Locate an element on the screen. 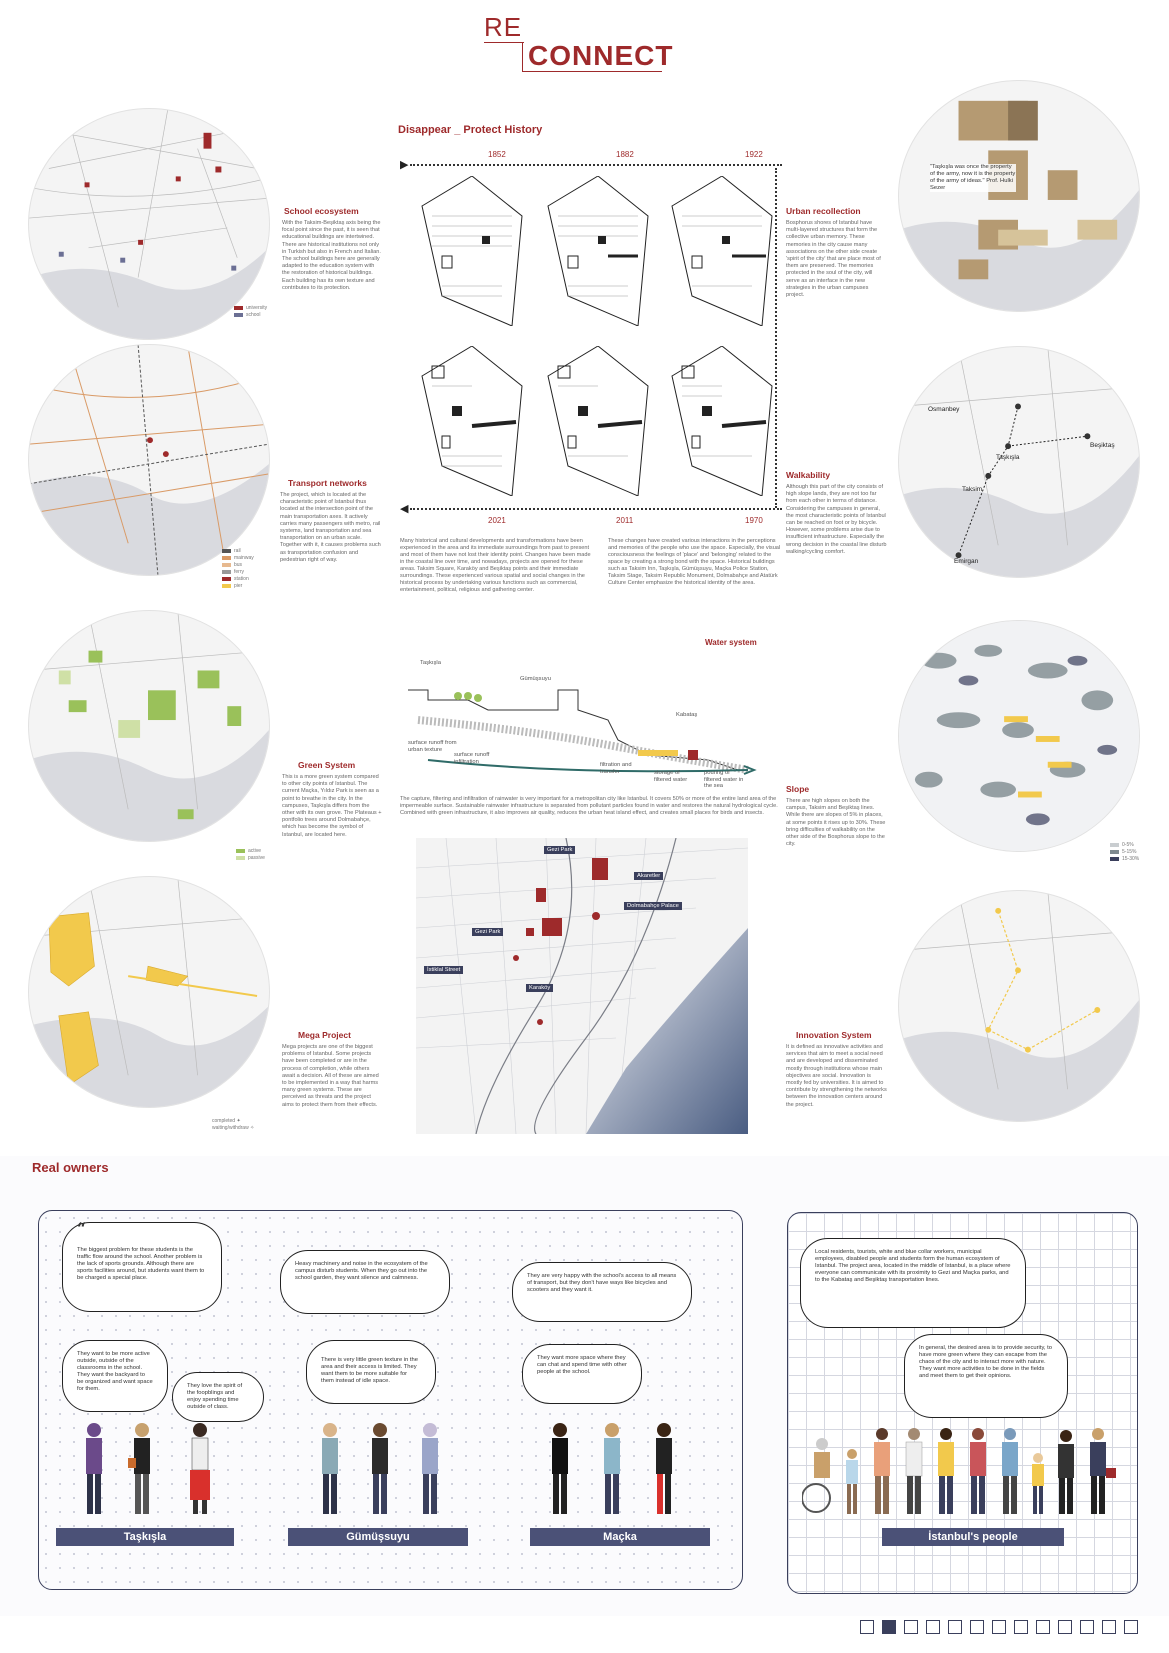  arrow-left-icon: ◀ is located at coordinates (404, 509).